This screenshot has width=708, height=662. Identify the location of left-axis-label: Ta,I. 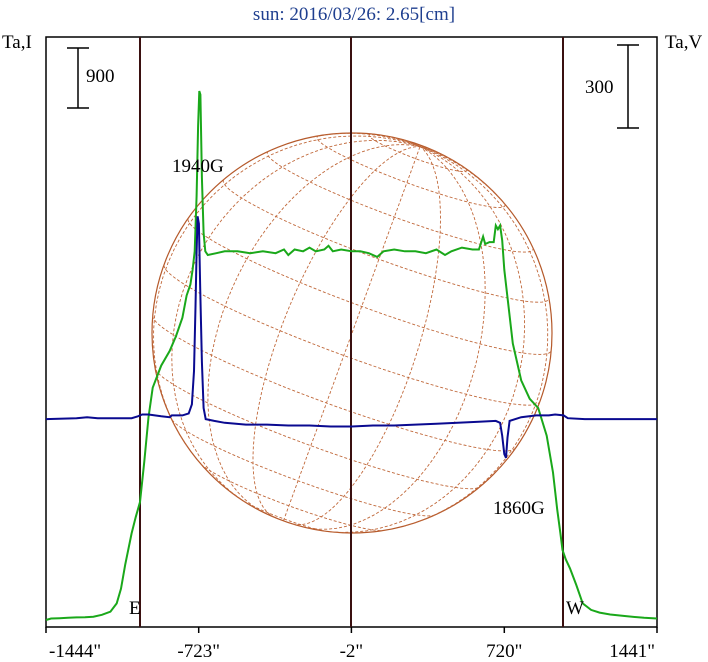
(17, 42).